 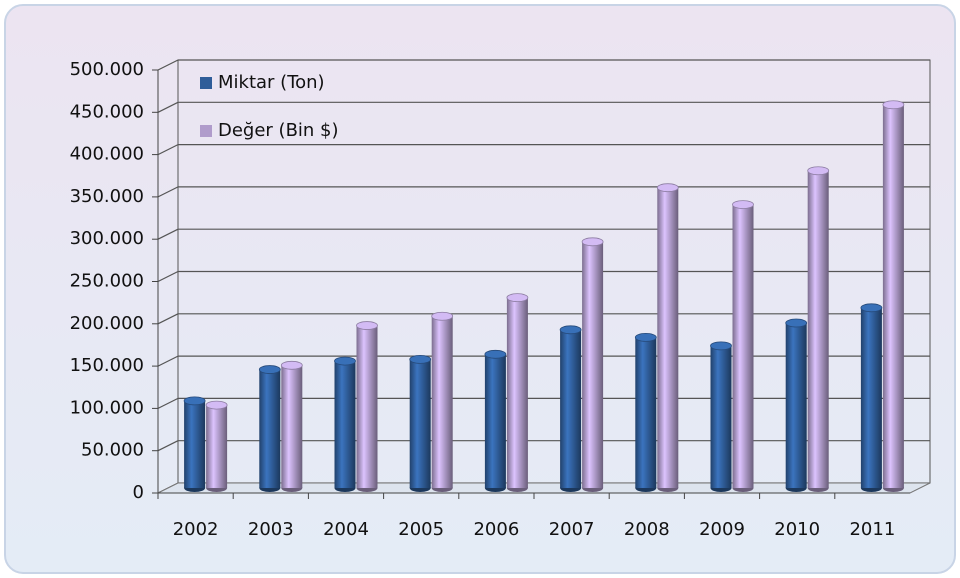 What do you see at coordinates (107, 238) in the screenshot?
I see `y-tick-label: 300.000` at bounding box center [107, 238].